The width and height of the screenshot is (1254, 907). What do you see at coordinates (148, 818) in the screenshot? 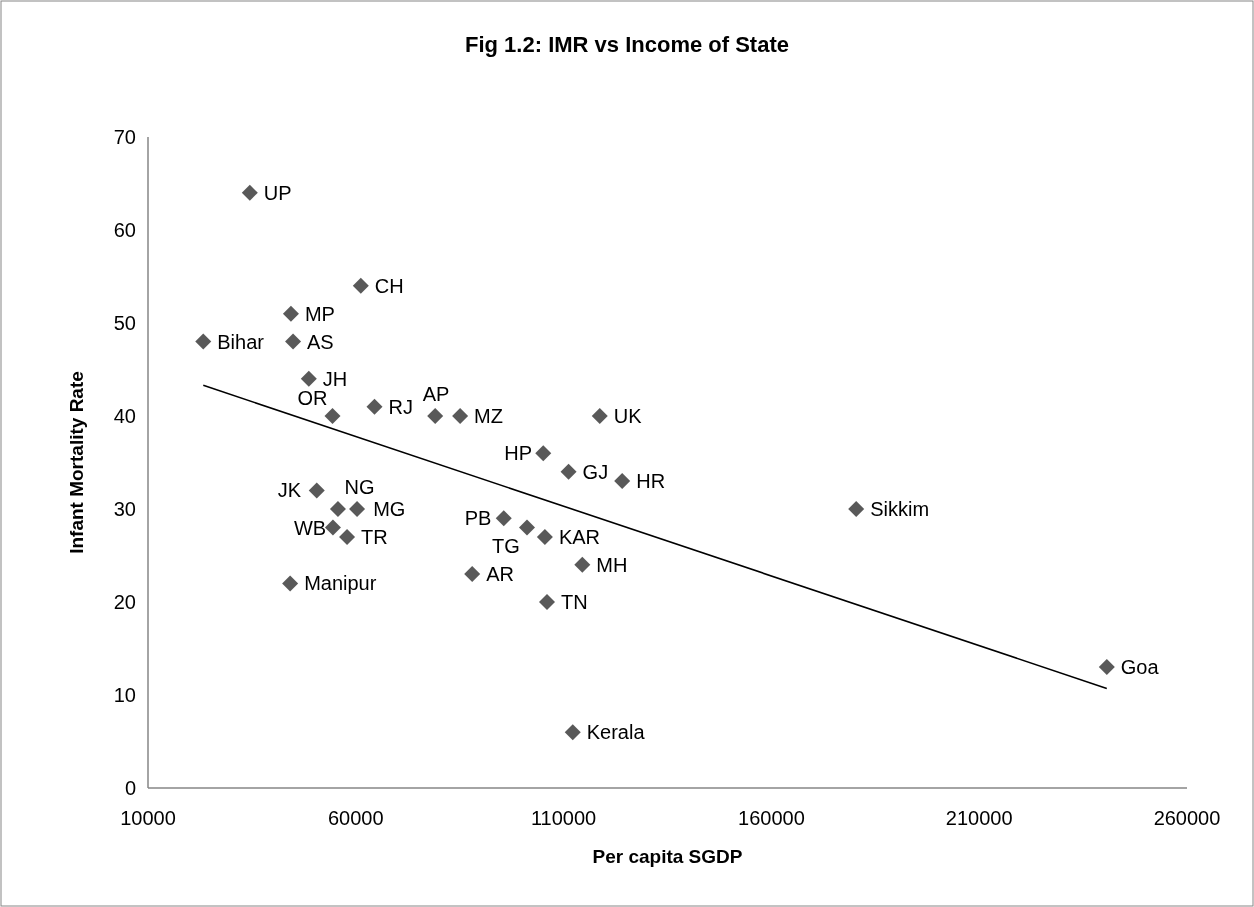
I see `x-tick-label: 10000` at bounding box center [148, 818].